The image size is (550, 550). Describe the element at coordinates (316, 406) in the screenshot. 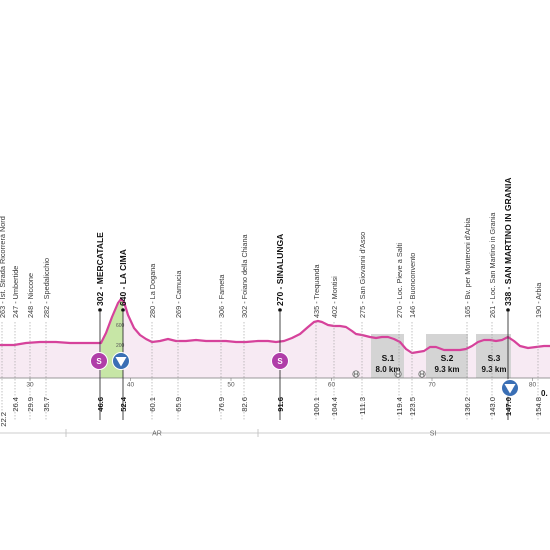

I see `waypoint-km: 100.1` at that location.